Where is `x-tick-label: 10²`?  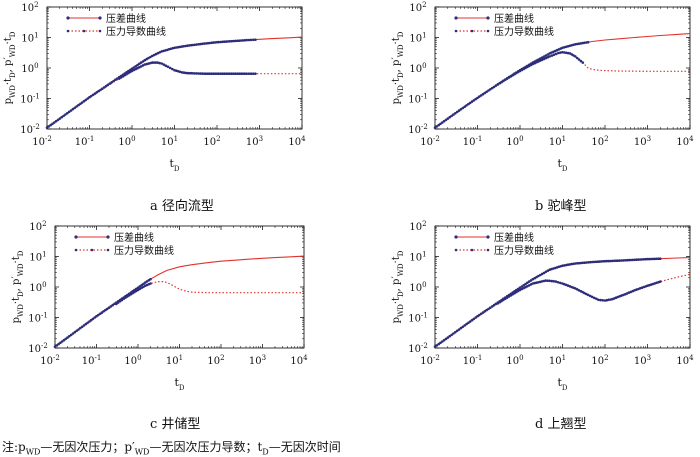 x-tick-label: 10² is located at coordinates (599, 360).